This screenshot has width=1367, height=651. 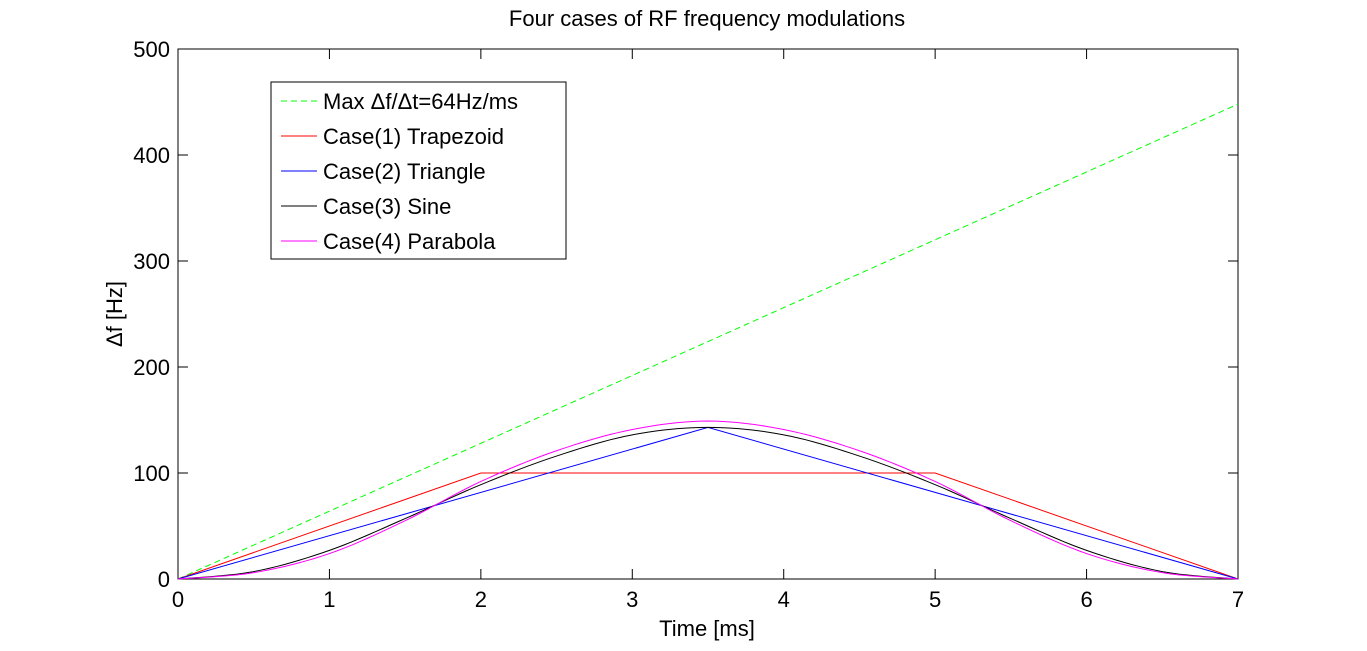 I want to click on x-tick-label: 4, so click(x=784, y=599).